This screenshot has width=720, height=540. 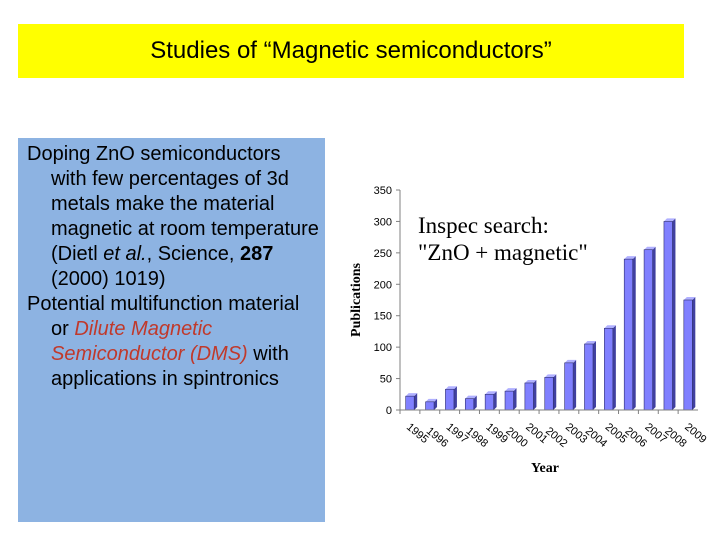 What do you see at coordinates (389, 411) in the screenshot?
I see `y-tick-label: 0` at bounding box center [389, 411].